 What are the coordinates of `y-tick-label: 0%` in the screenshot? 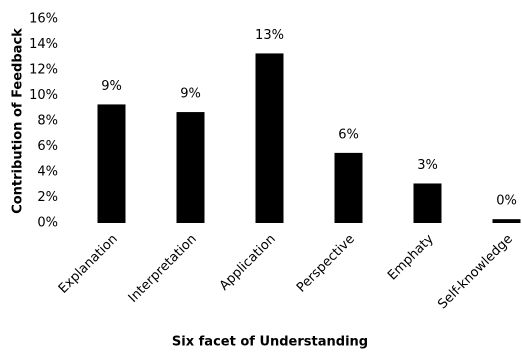 It's located at (47, 223).